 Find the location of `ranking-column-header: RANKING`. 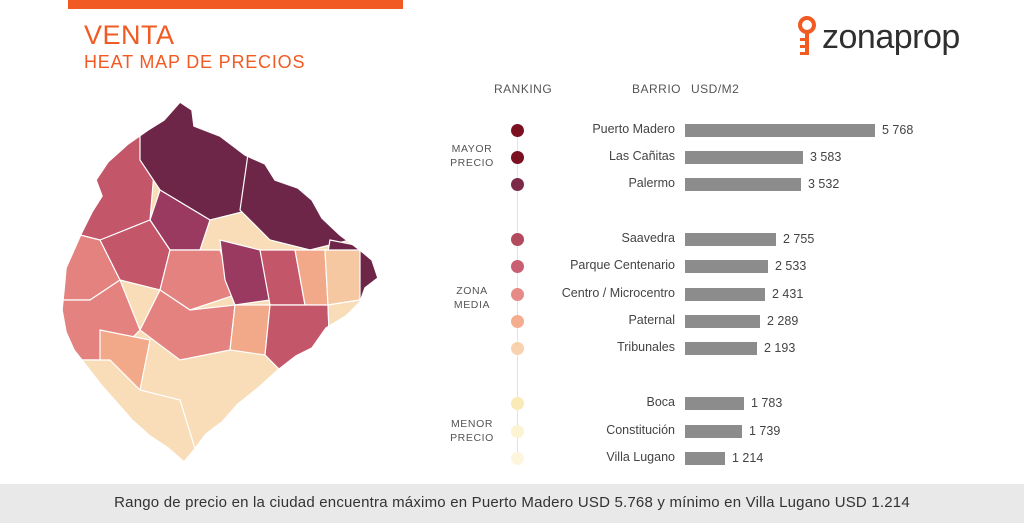

ranking-column-header: RANKING is located at coordinates (523, 89).